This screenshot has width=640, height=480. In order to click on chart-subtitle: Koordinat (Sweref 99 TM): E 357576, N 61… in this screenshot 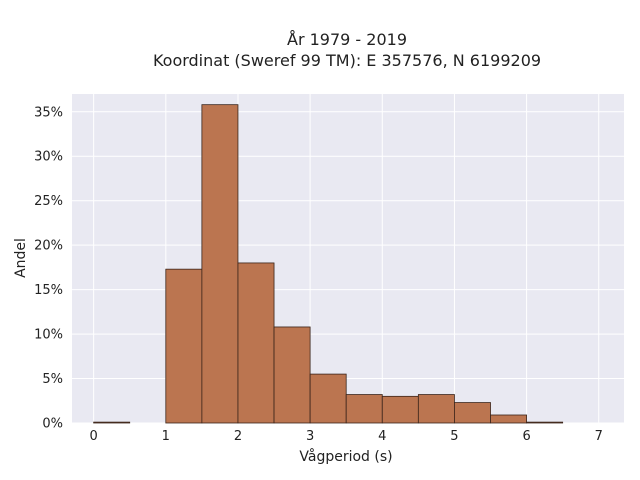, I will do `click(347, 60)`.